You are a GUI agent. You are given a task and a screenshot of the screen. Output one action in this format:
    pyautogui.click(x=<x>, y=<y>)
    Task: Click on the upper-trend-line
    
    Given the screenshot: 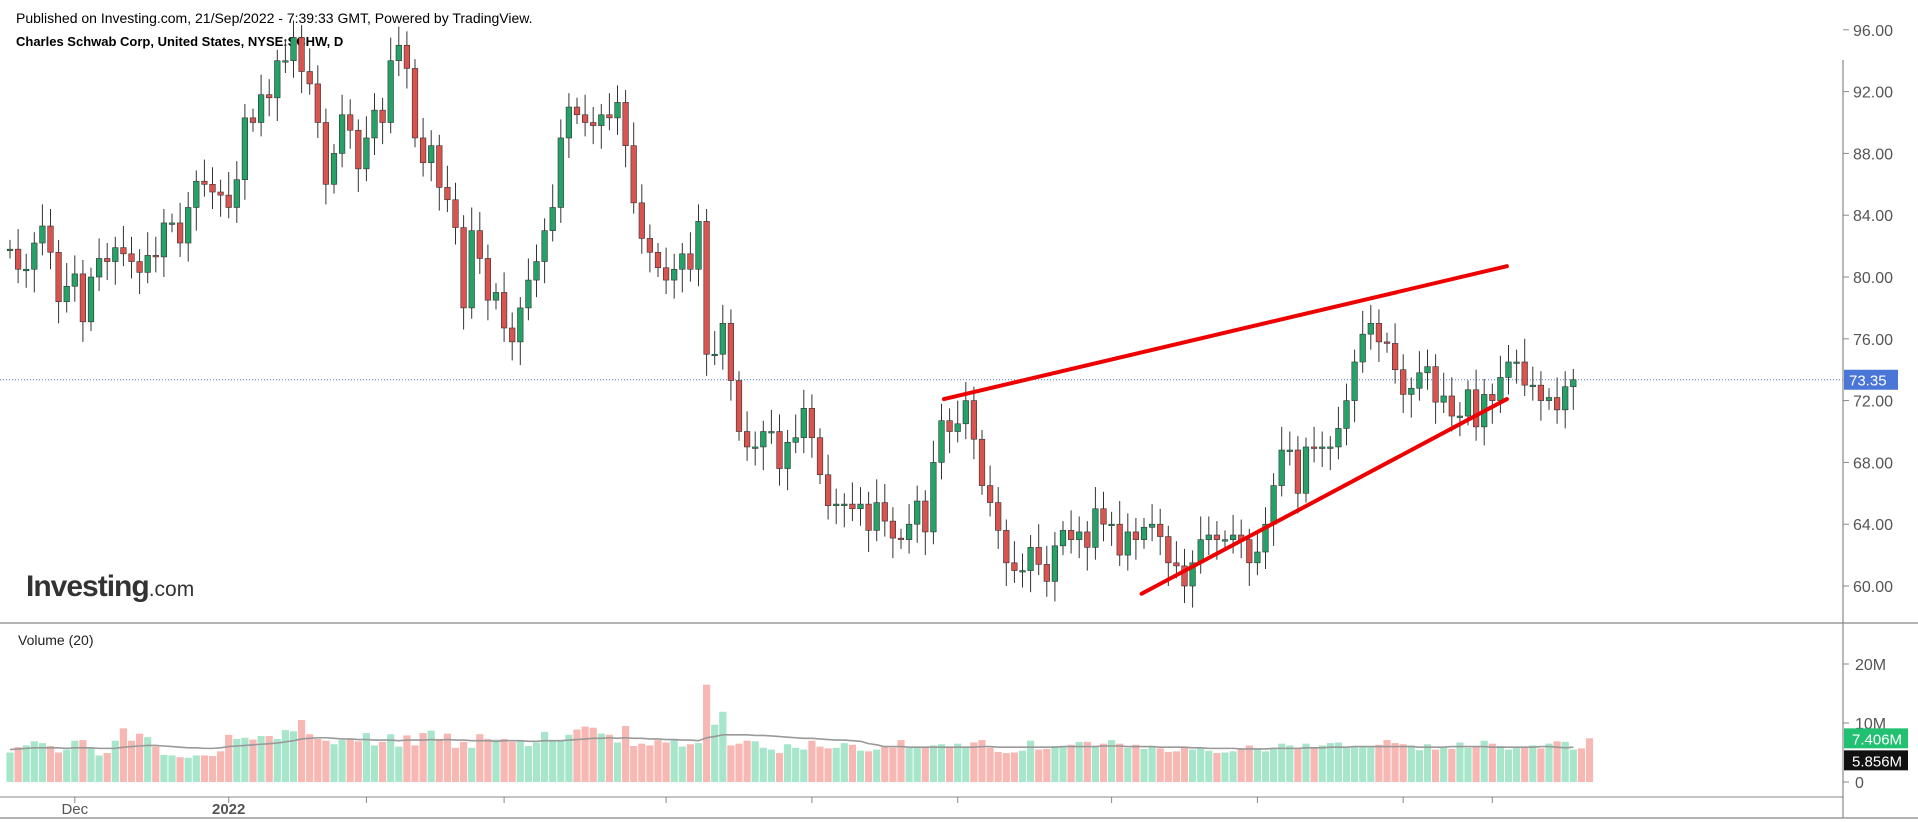 What is the action you would take?
    pyautogui.click(x=1225, y=333)
    